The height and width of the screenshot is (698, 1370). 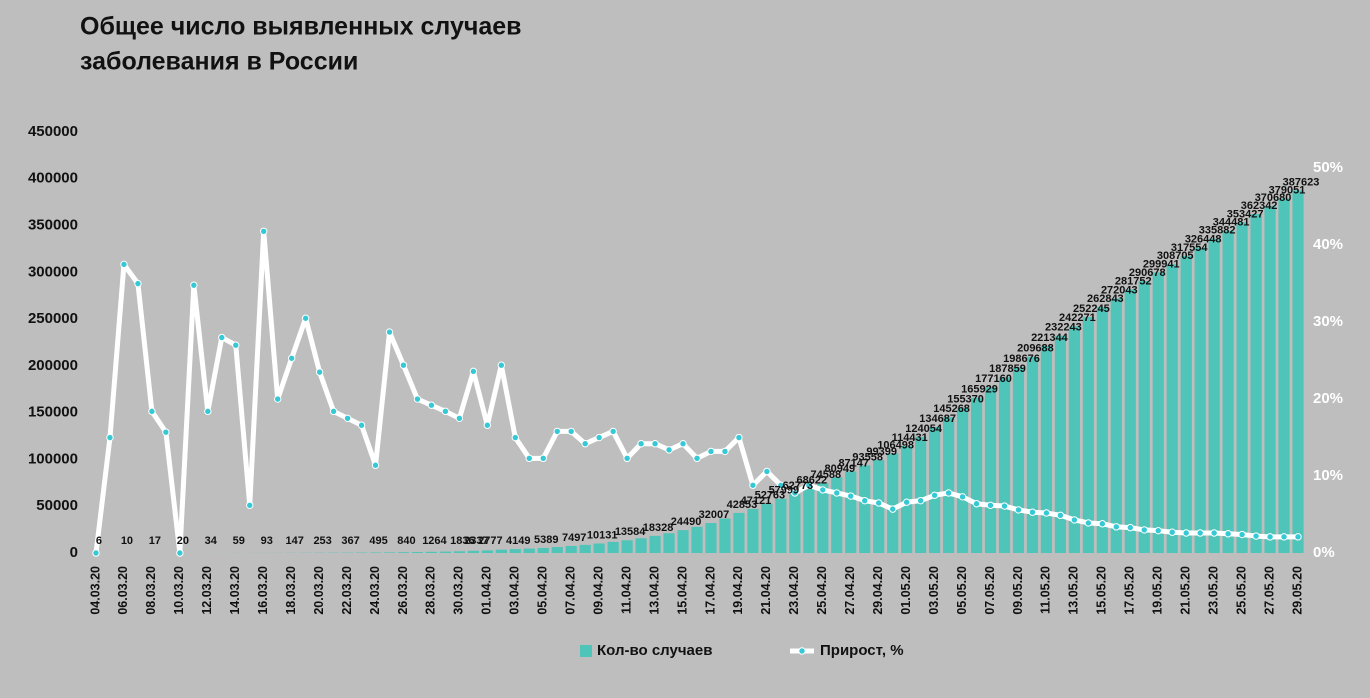 I want to click on x-tick-label: 12.03.20, so click(x=207, y=590).